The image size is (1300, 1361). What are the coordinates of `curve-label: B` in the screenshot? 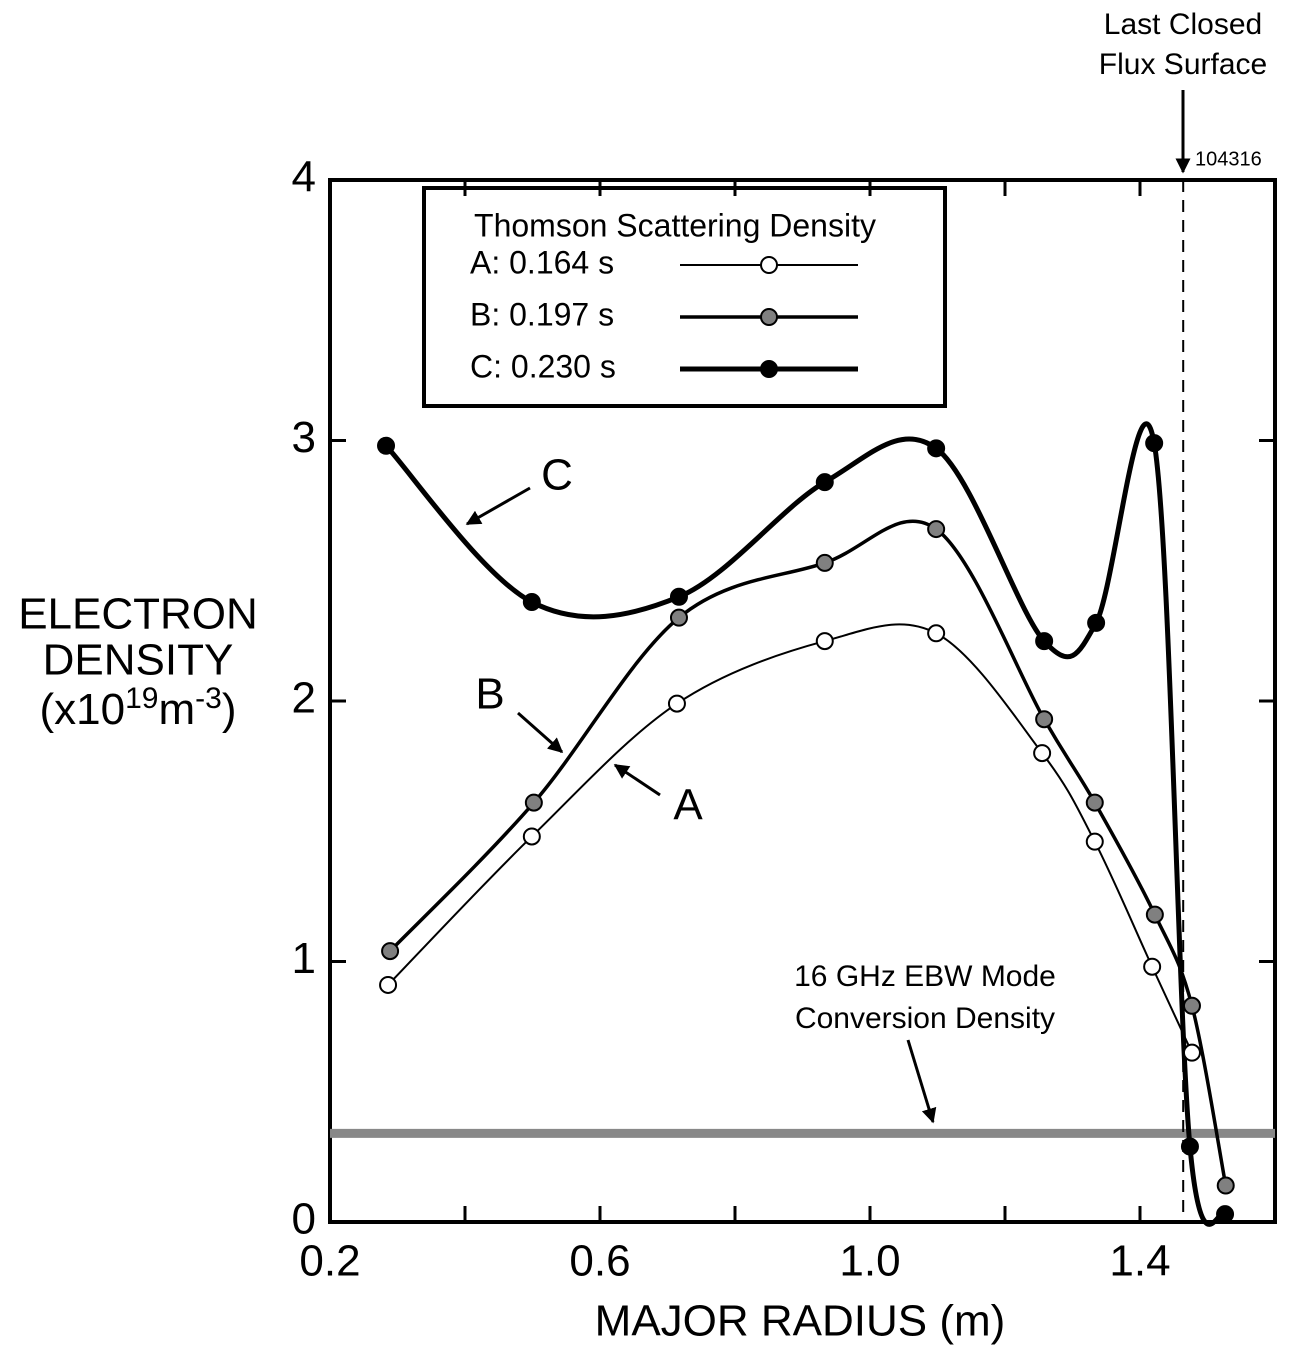 It's located at (489, 694).